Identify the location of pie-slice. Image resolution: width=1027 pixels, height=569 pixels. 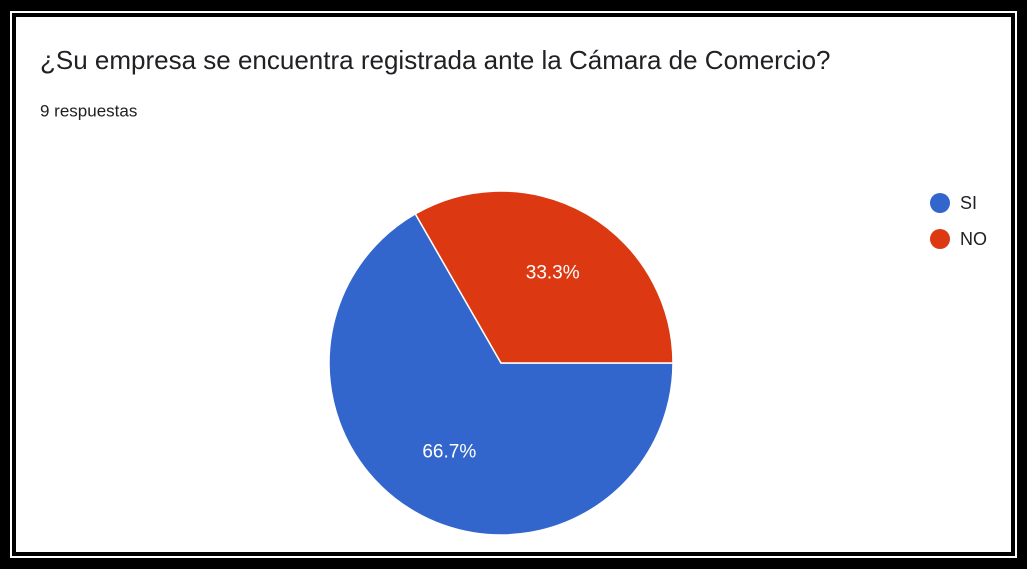
(544, 277).